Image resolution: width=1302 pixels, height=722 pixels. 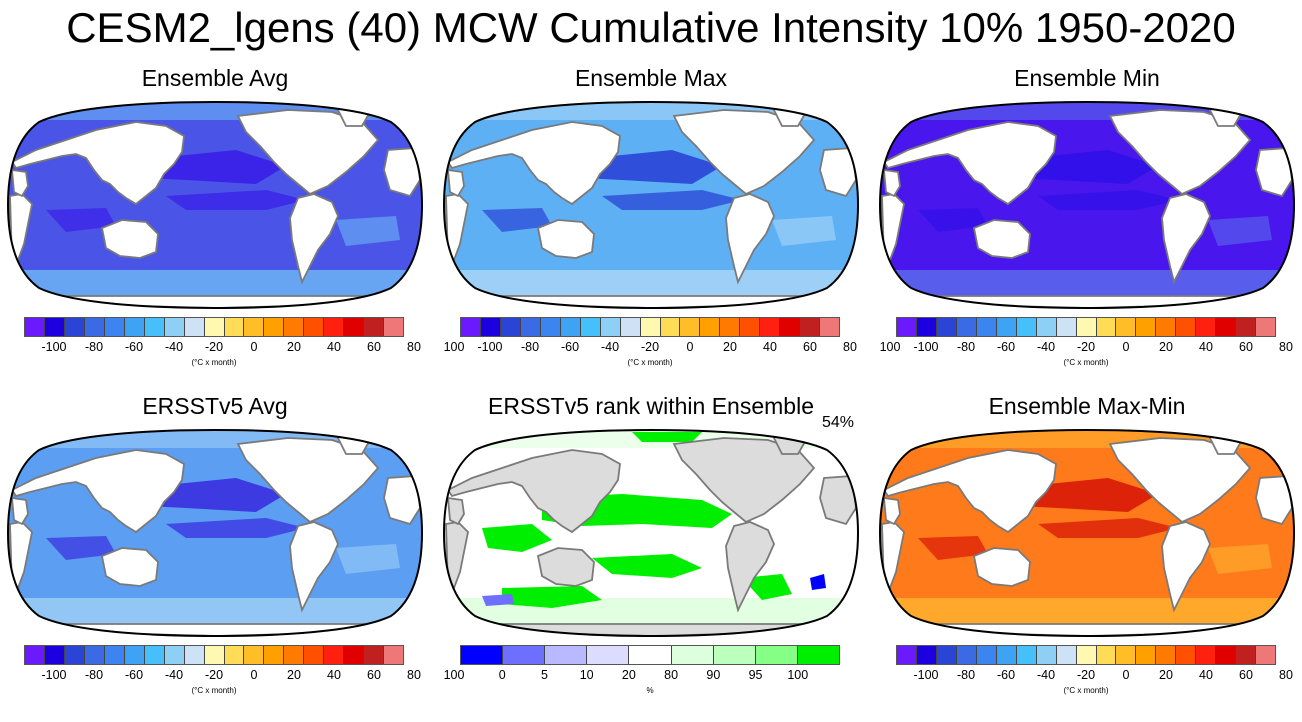 I want to click on colorbar-tick-label: 10, so click(x=586, y=675).